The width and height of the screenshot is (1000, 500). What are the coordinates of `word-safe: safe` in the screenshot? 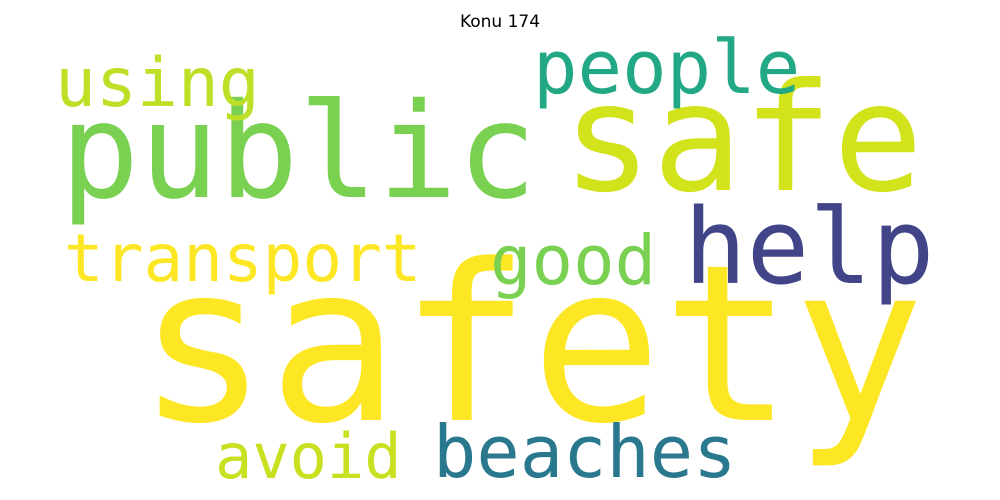 It's located at (742, 139).